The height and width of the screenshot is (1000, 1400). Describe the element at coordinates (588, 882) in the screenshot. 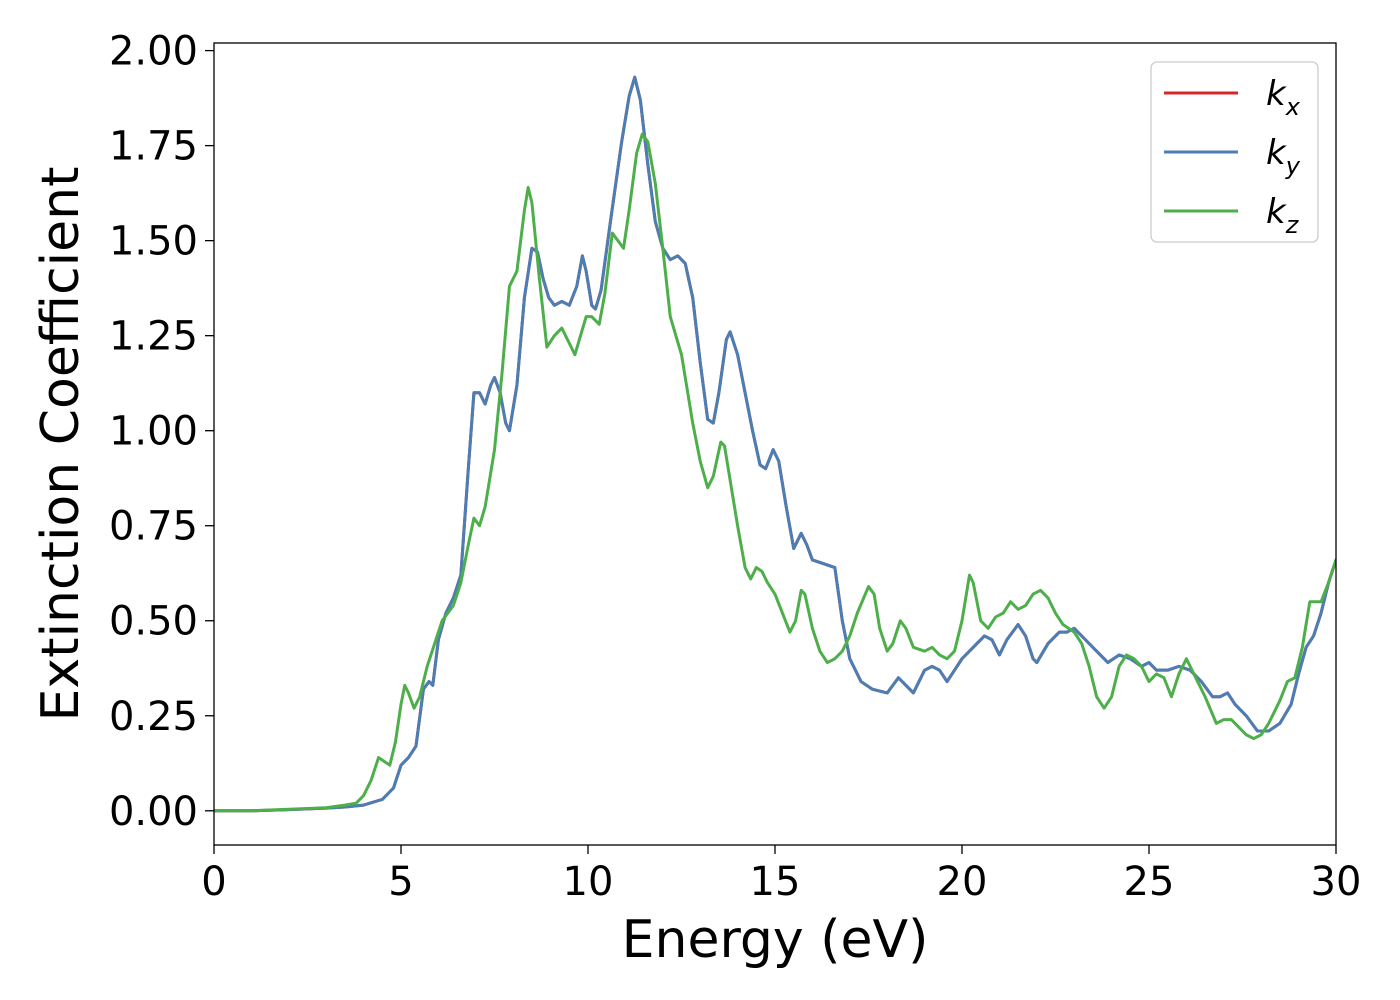

I see `x-tick-label: 10` at that location.